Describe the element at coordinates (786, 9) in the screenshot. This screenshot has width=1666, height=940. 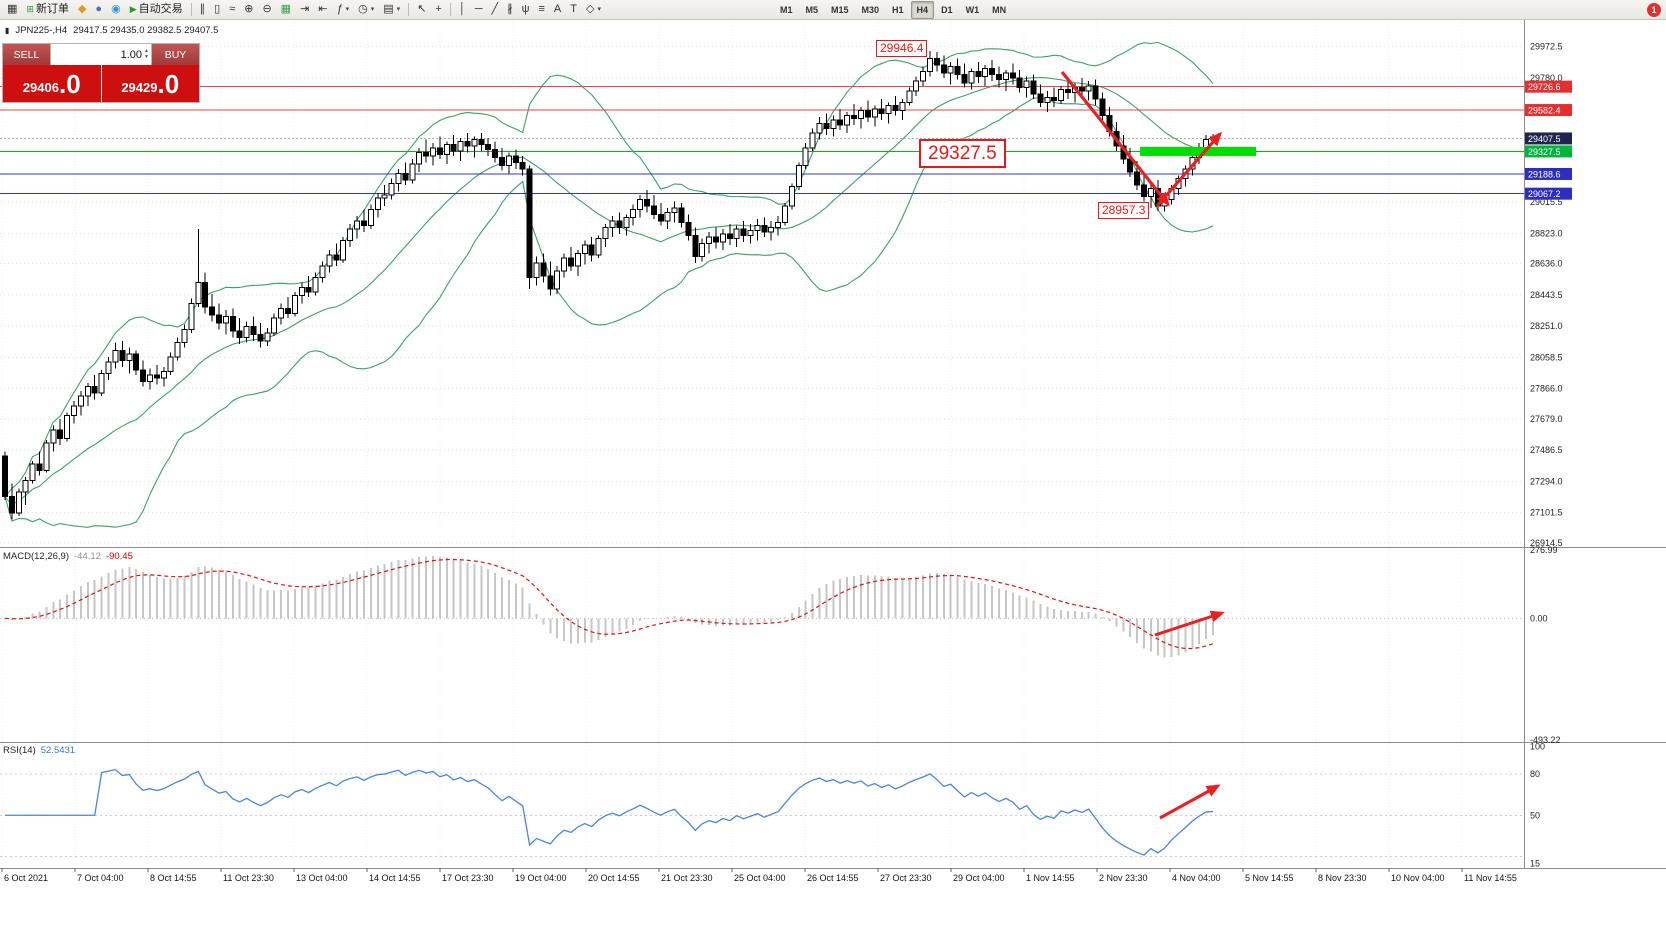
I see `timeframe-m1: M1` at that location.